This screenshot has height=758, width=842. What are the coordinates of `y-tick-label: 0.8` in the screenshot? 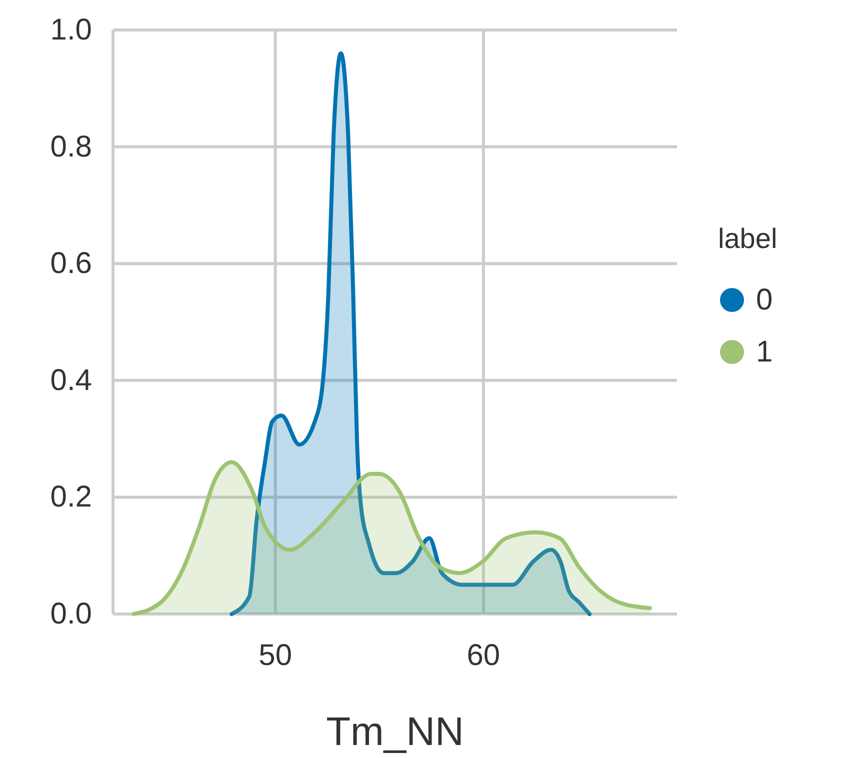 It's located at (71, 147).